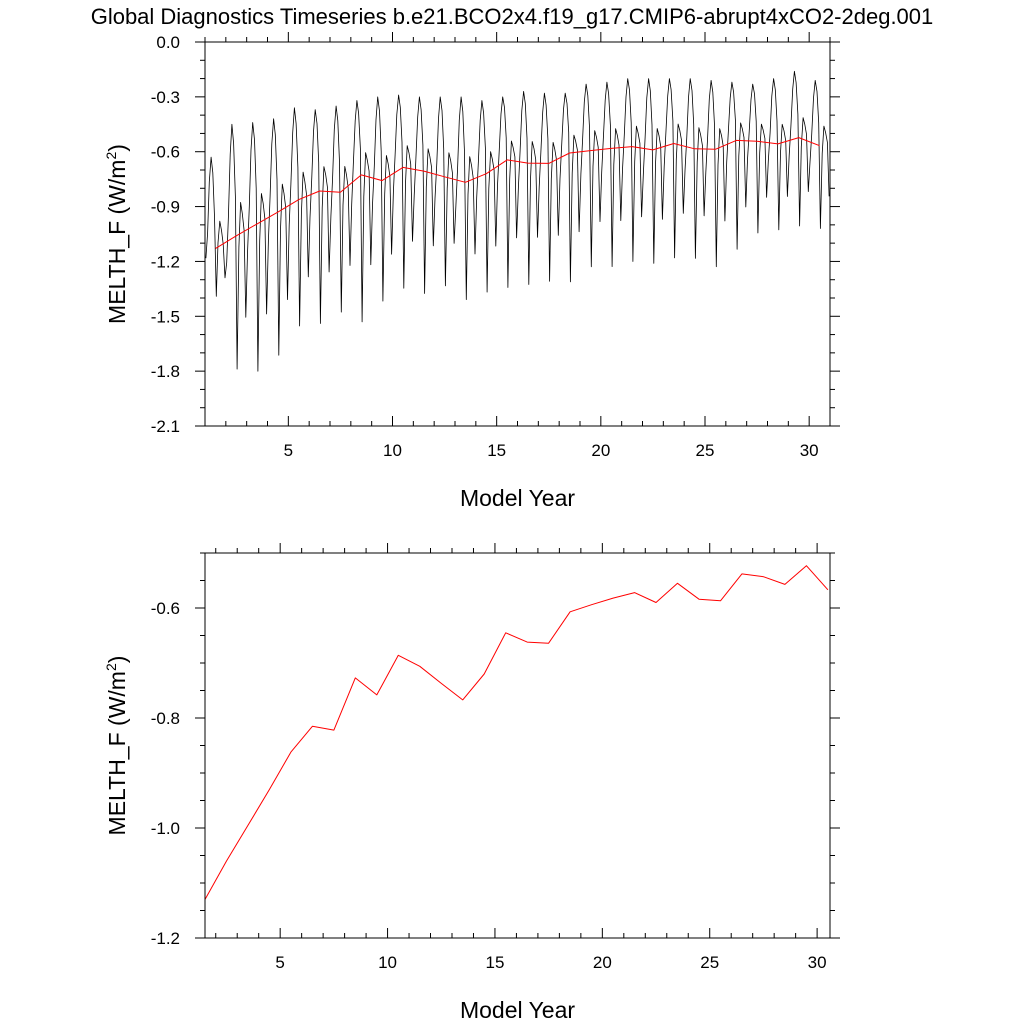 The width and height of the screenshot is (1024, 1024). What do you see at coordinates (165, 316) in the screenshot?
I see `y-tick-label: -1.5` at bounding box center [165, 316].